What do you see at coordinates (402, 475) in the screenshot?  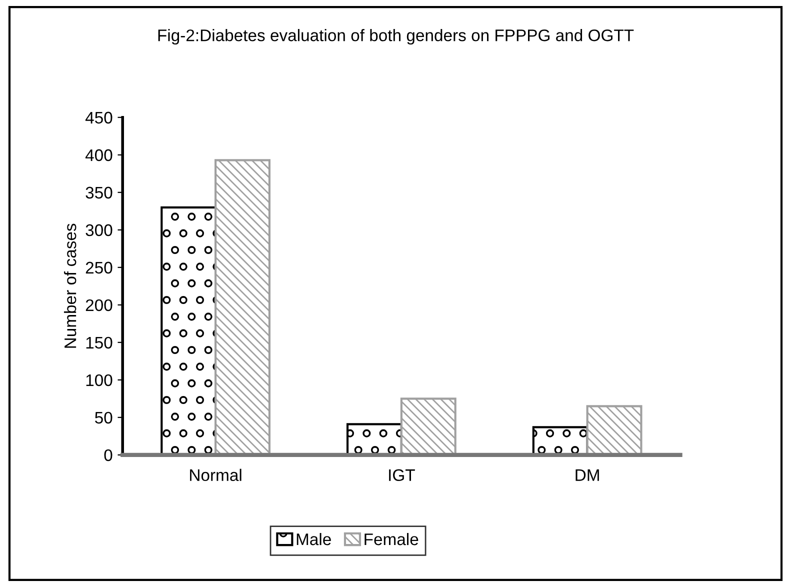 I see `x-tick-label: IGT` at bounding box center [402, 475].